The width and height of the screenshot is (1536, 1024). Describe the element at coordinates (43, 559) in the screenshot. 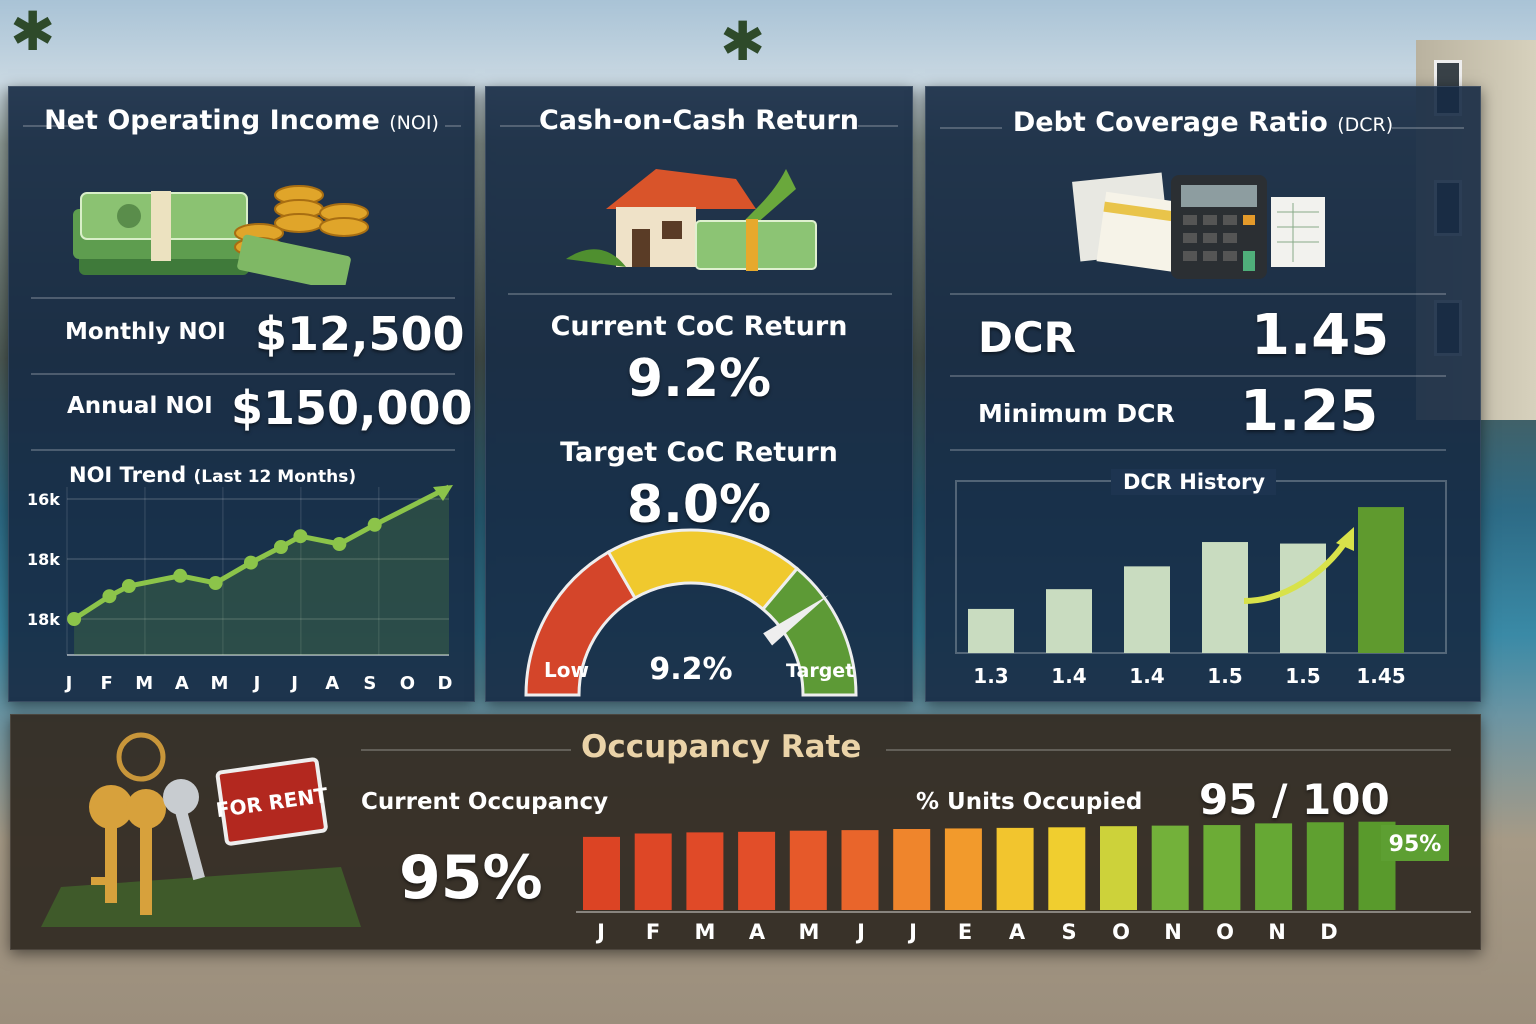

I see `y-tick-label: 18k` at that location.